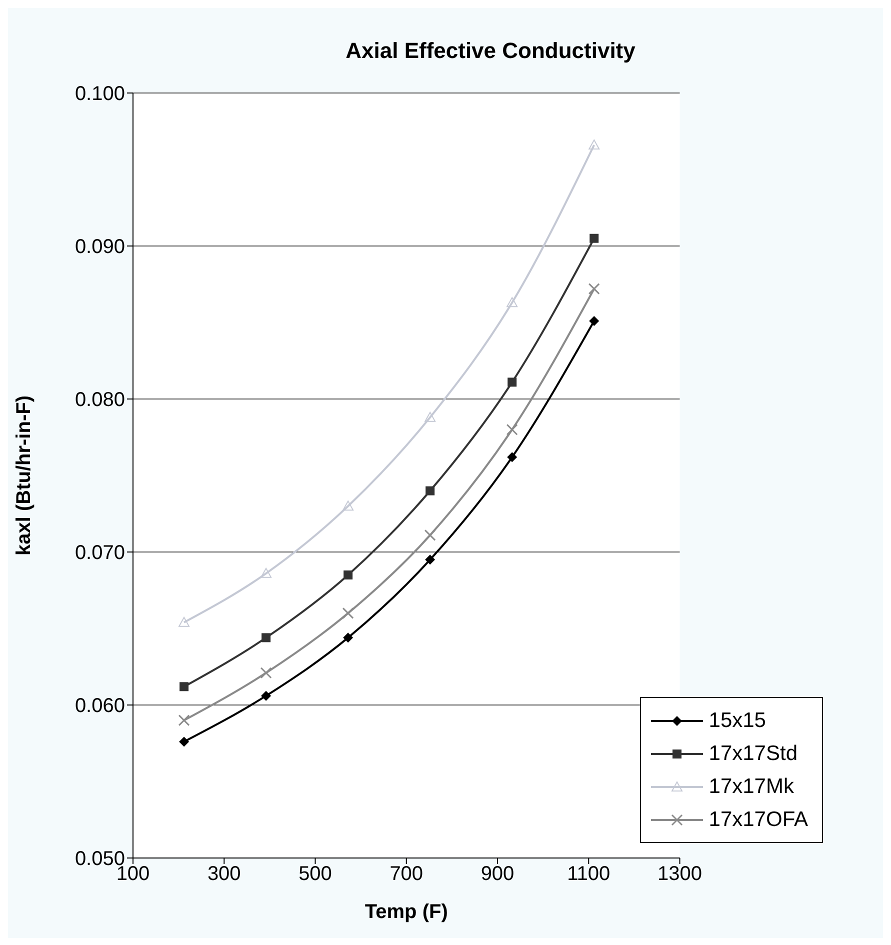  I want to click on y-tick-label: 0.090, so click(99, 247).